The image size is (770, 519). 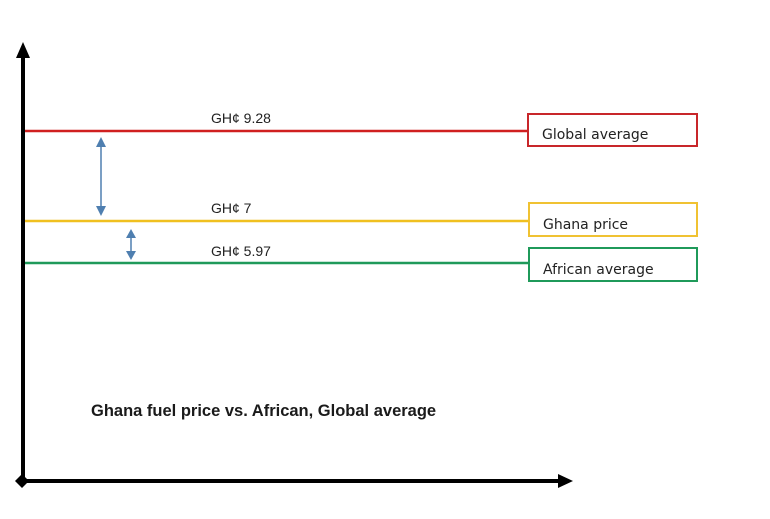 What do you see at coordinates (22, 481) in the screenshot?
I see `origin-diamond-icon` at bounding box center [22, 481].